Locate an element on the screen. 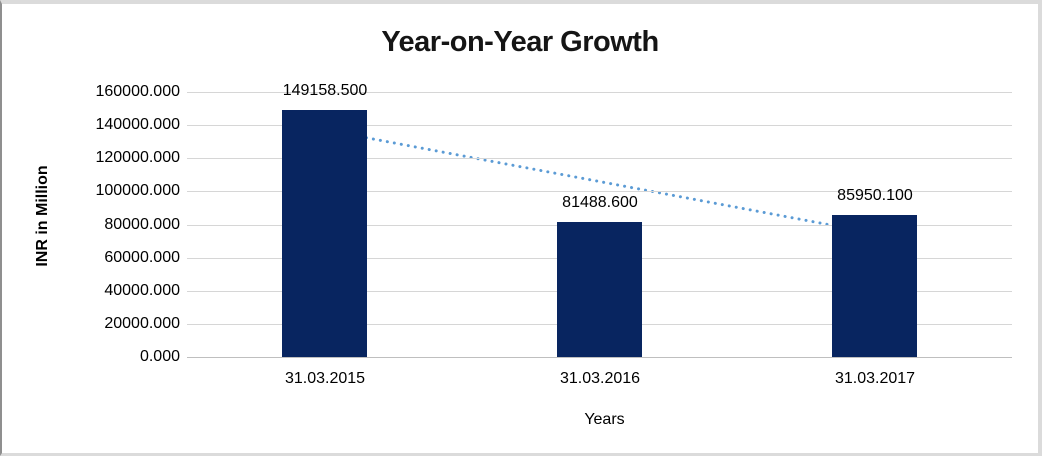  y-tick-label: 0.000 is located at coordinates (159, 356).